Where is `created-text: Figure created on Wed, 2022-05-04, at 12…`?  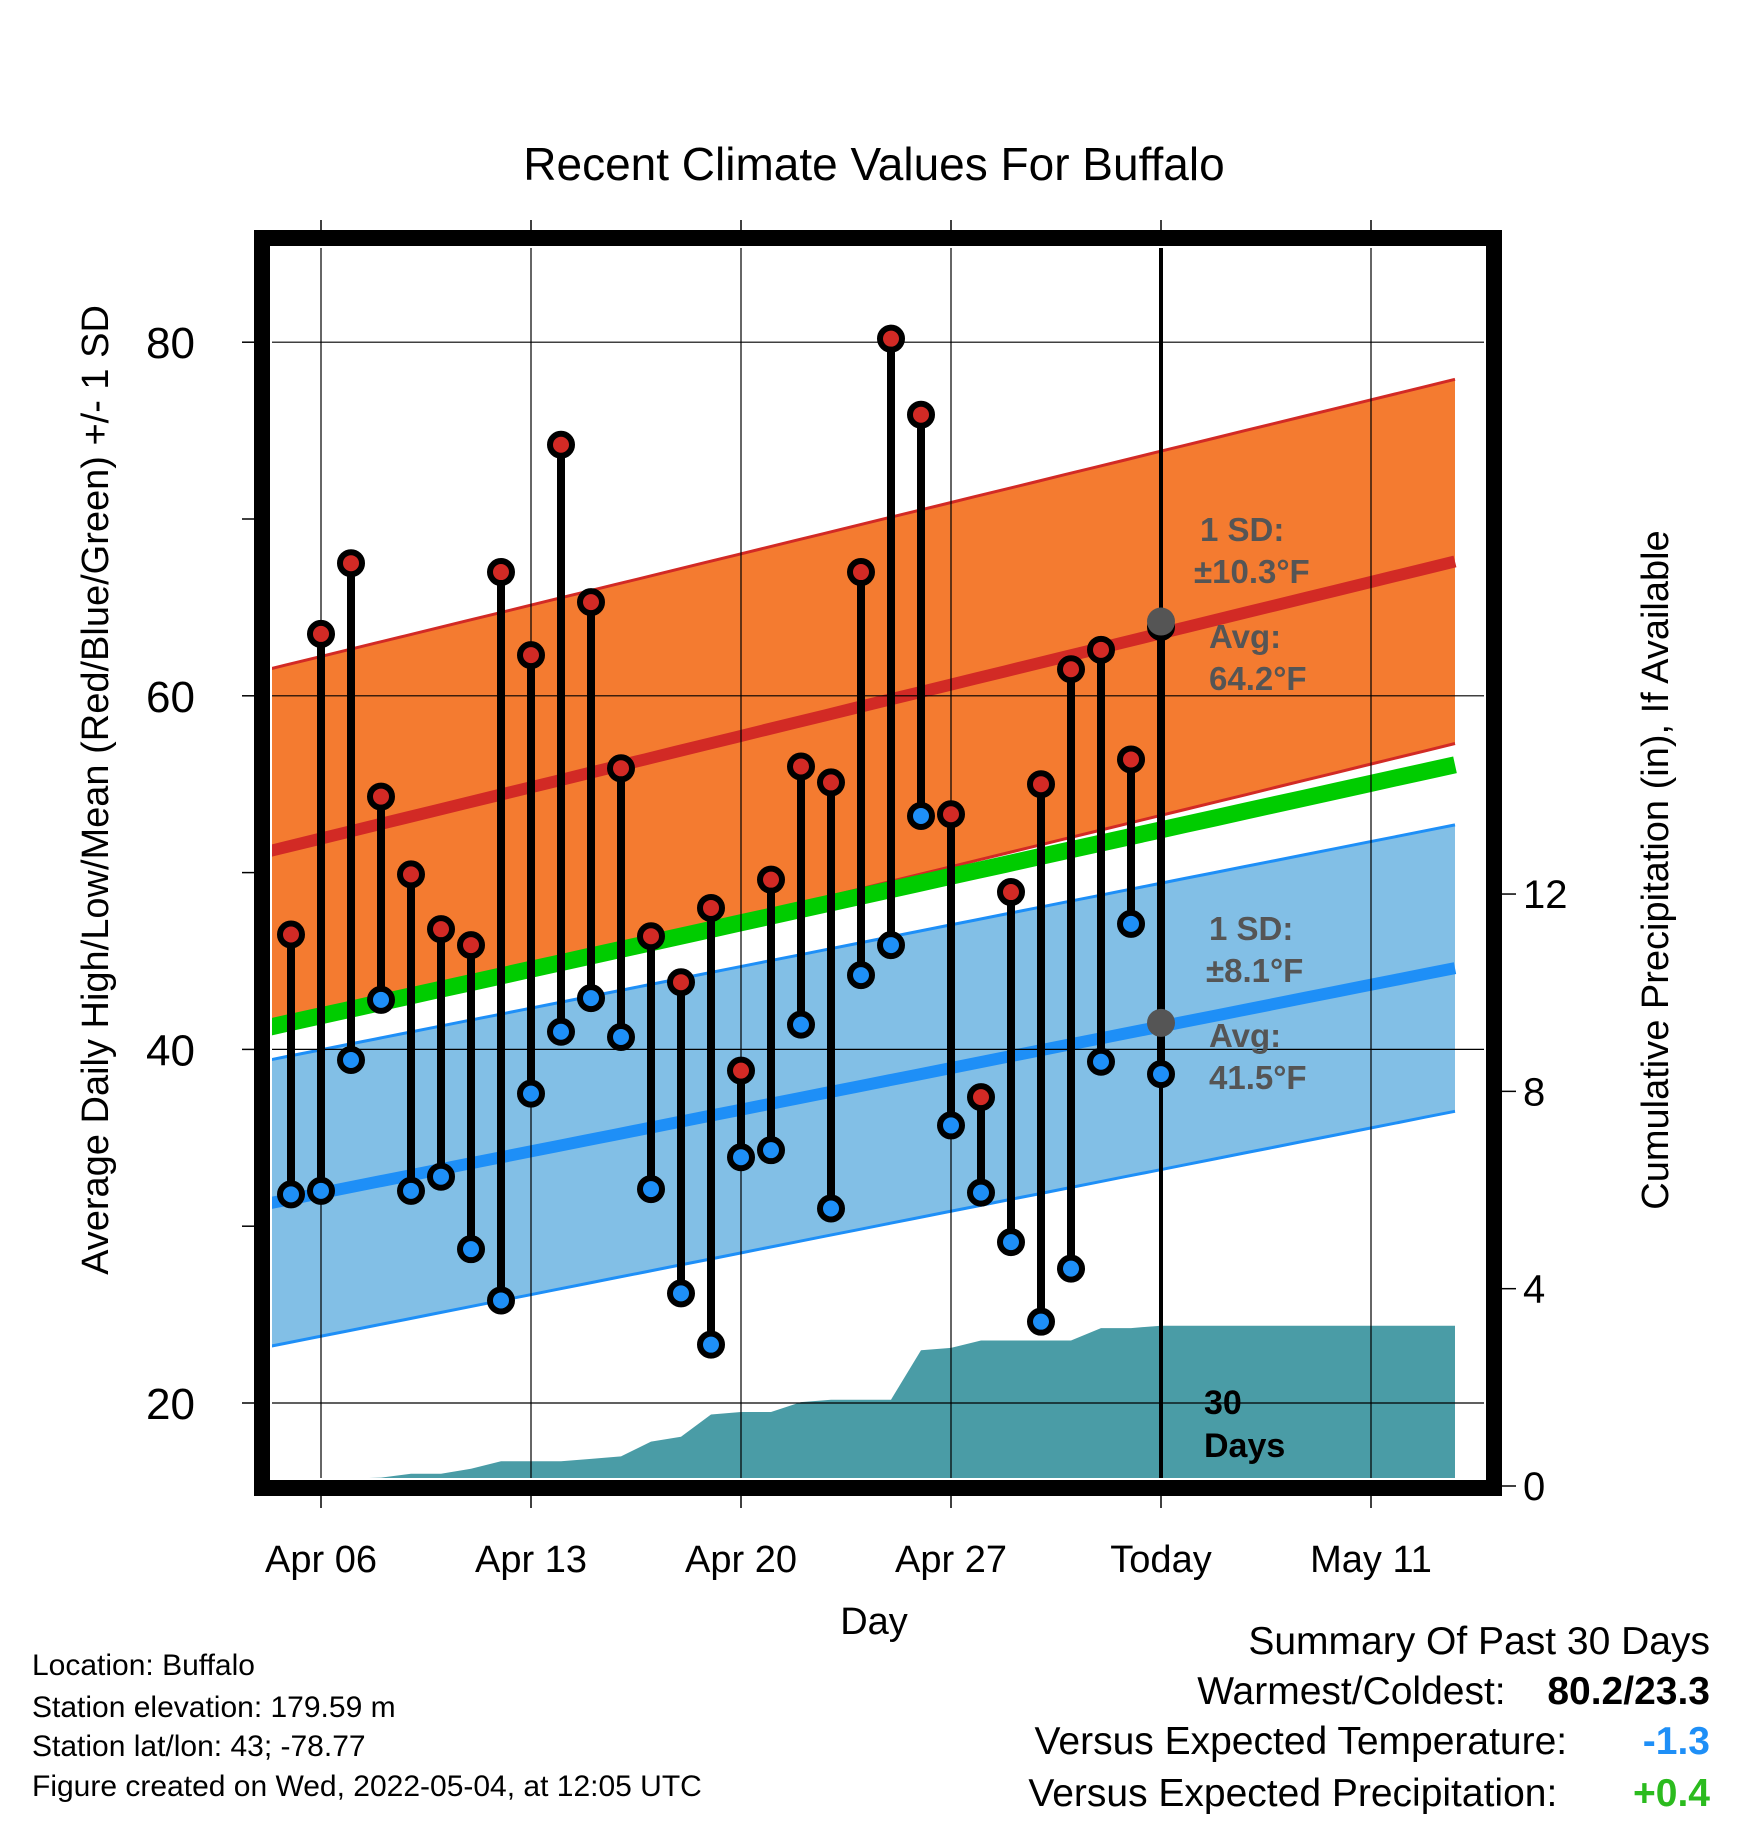
created-text: Figure created on Wed, 2022-05-04, at 12… is located at coordinates (367, 1786).